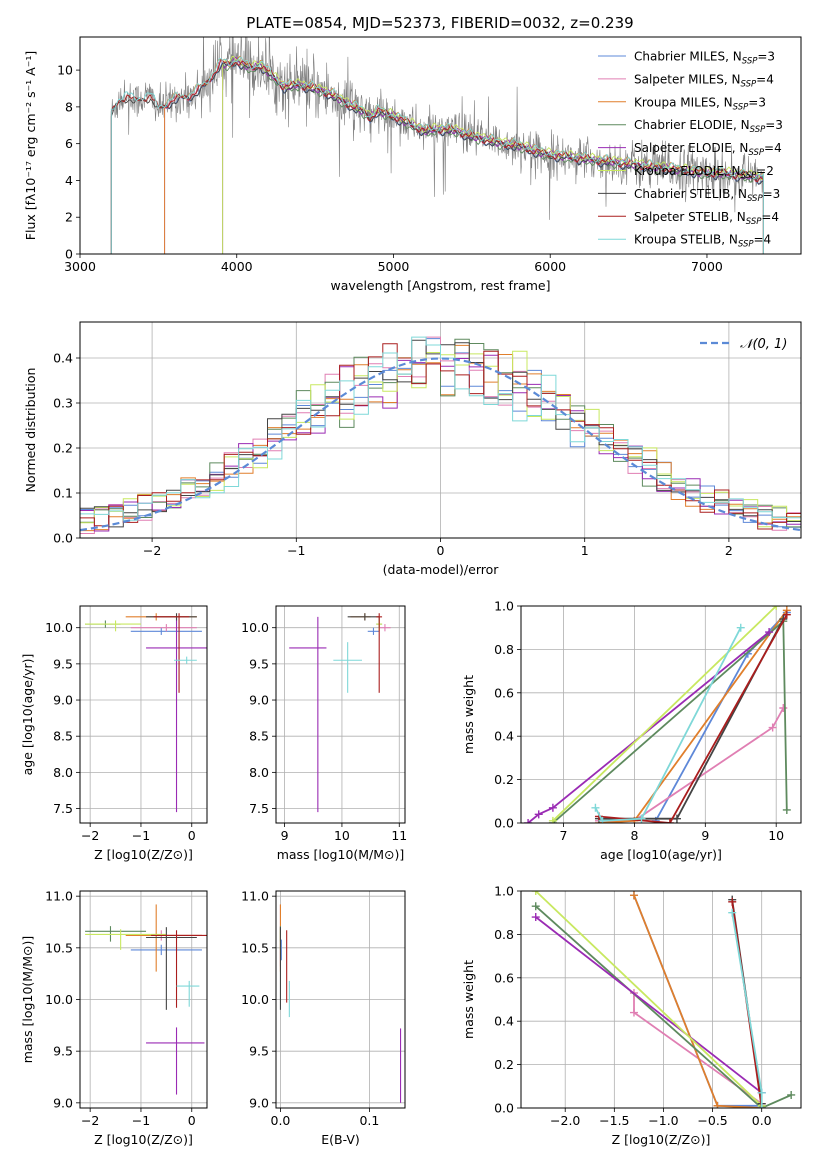  Describe the element at coordinates (171, 968) in the screenshot. I see `mass-Z-point-chabrier-stelib` at that location.